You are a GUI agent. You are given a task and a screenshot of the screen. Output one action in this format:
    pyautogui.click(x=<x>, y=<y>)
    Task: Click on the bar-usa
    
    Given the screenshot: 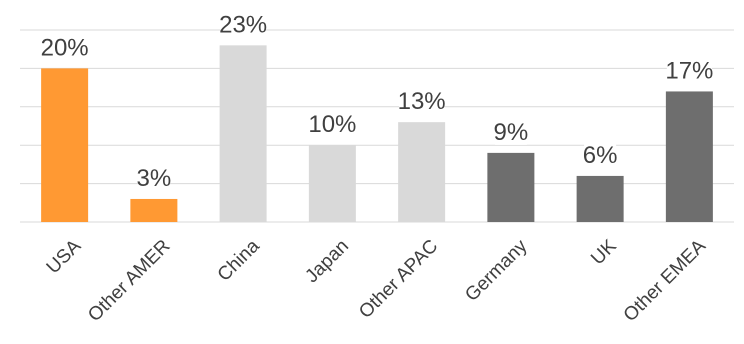 What is the action you would take?
    pyautogui.click(x=65, y=145)
    